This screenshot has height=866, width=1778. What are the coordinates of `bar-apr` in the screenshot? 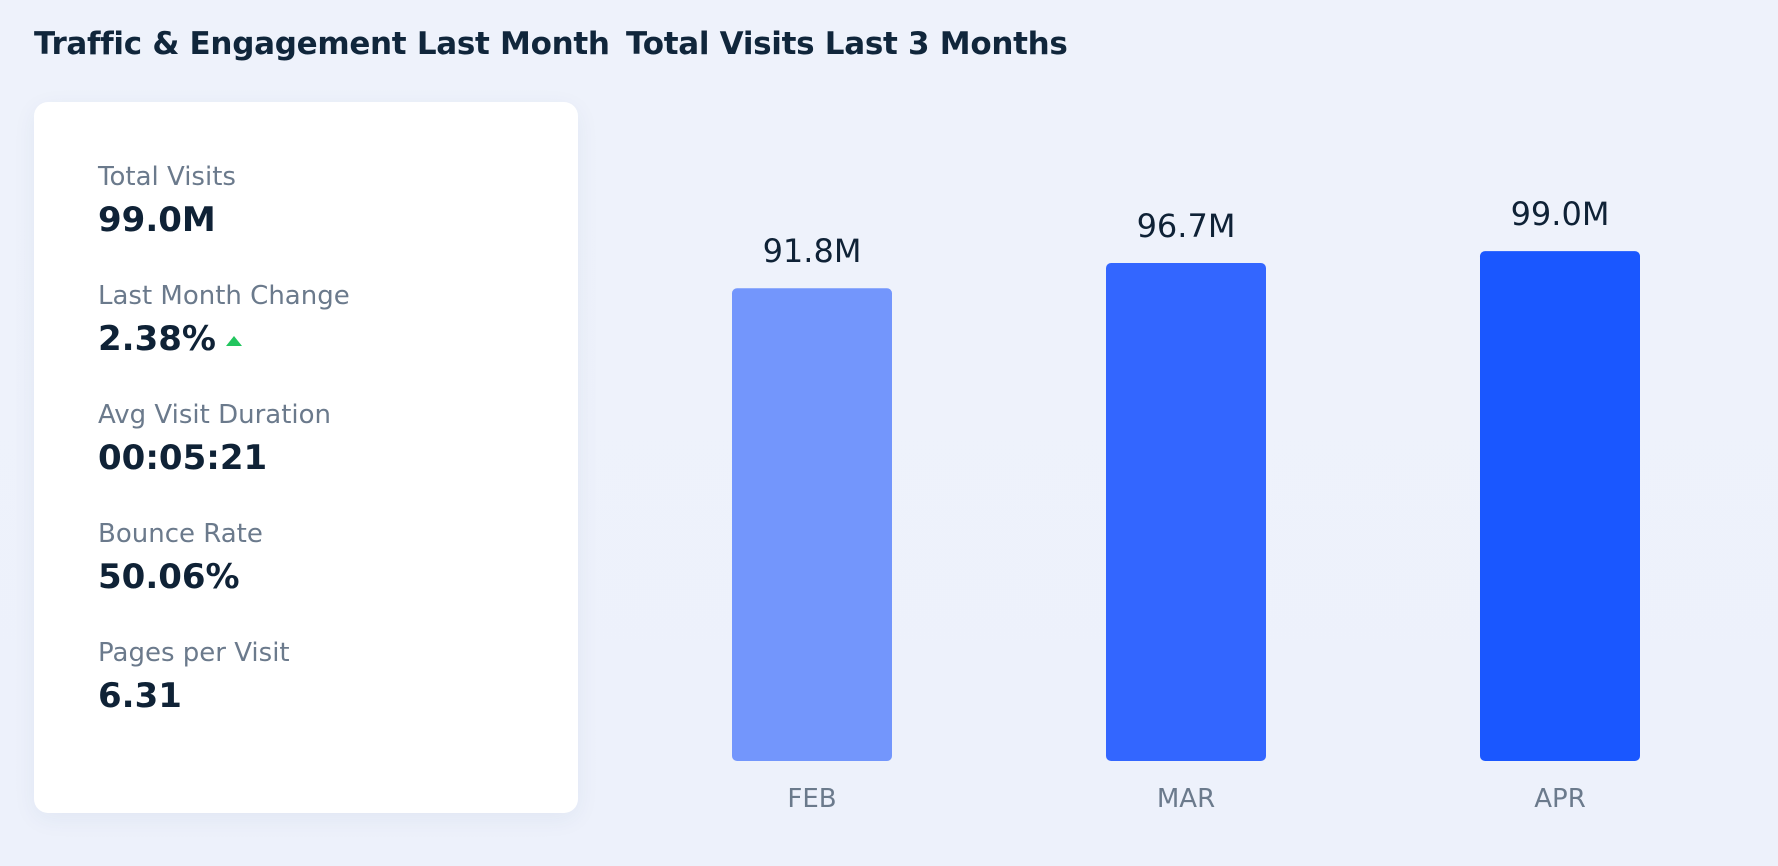 It's located at (1560, 506).